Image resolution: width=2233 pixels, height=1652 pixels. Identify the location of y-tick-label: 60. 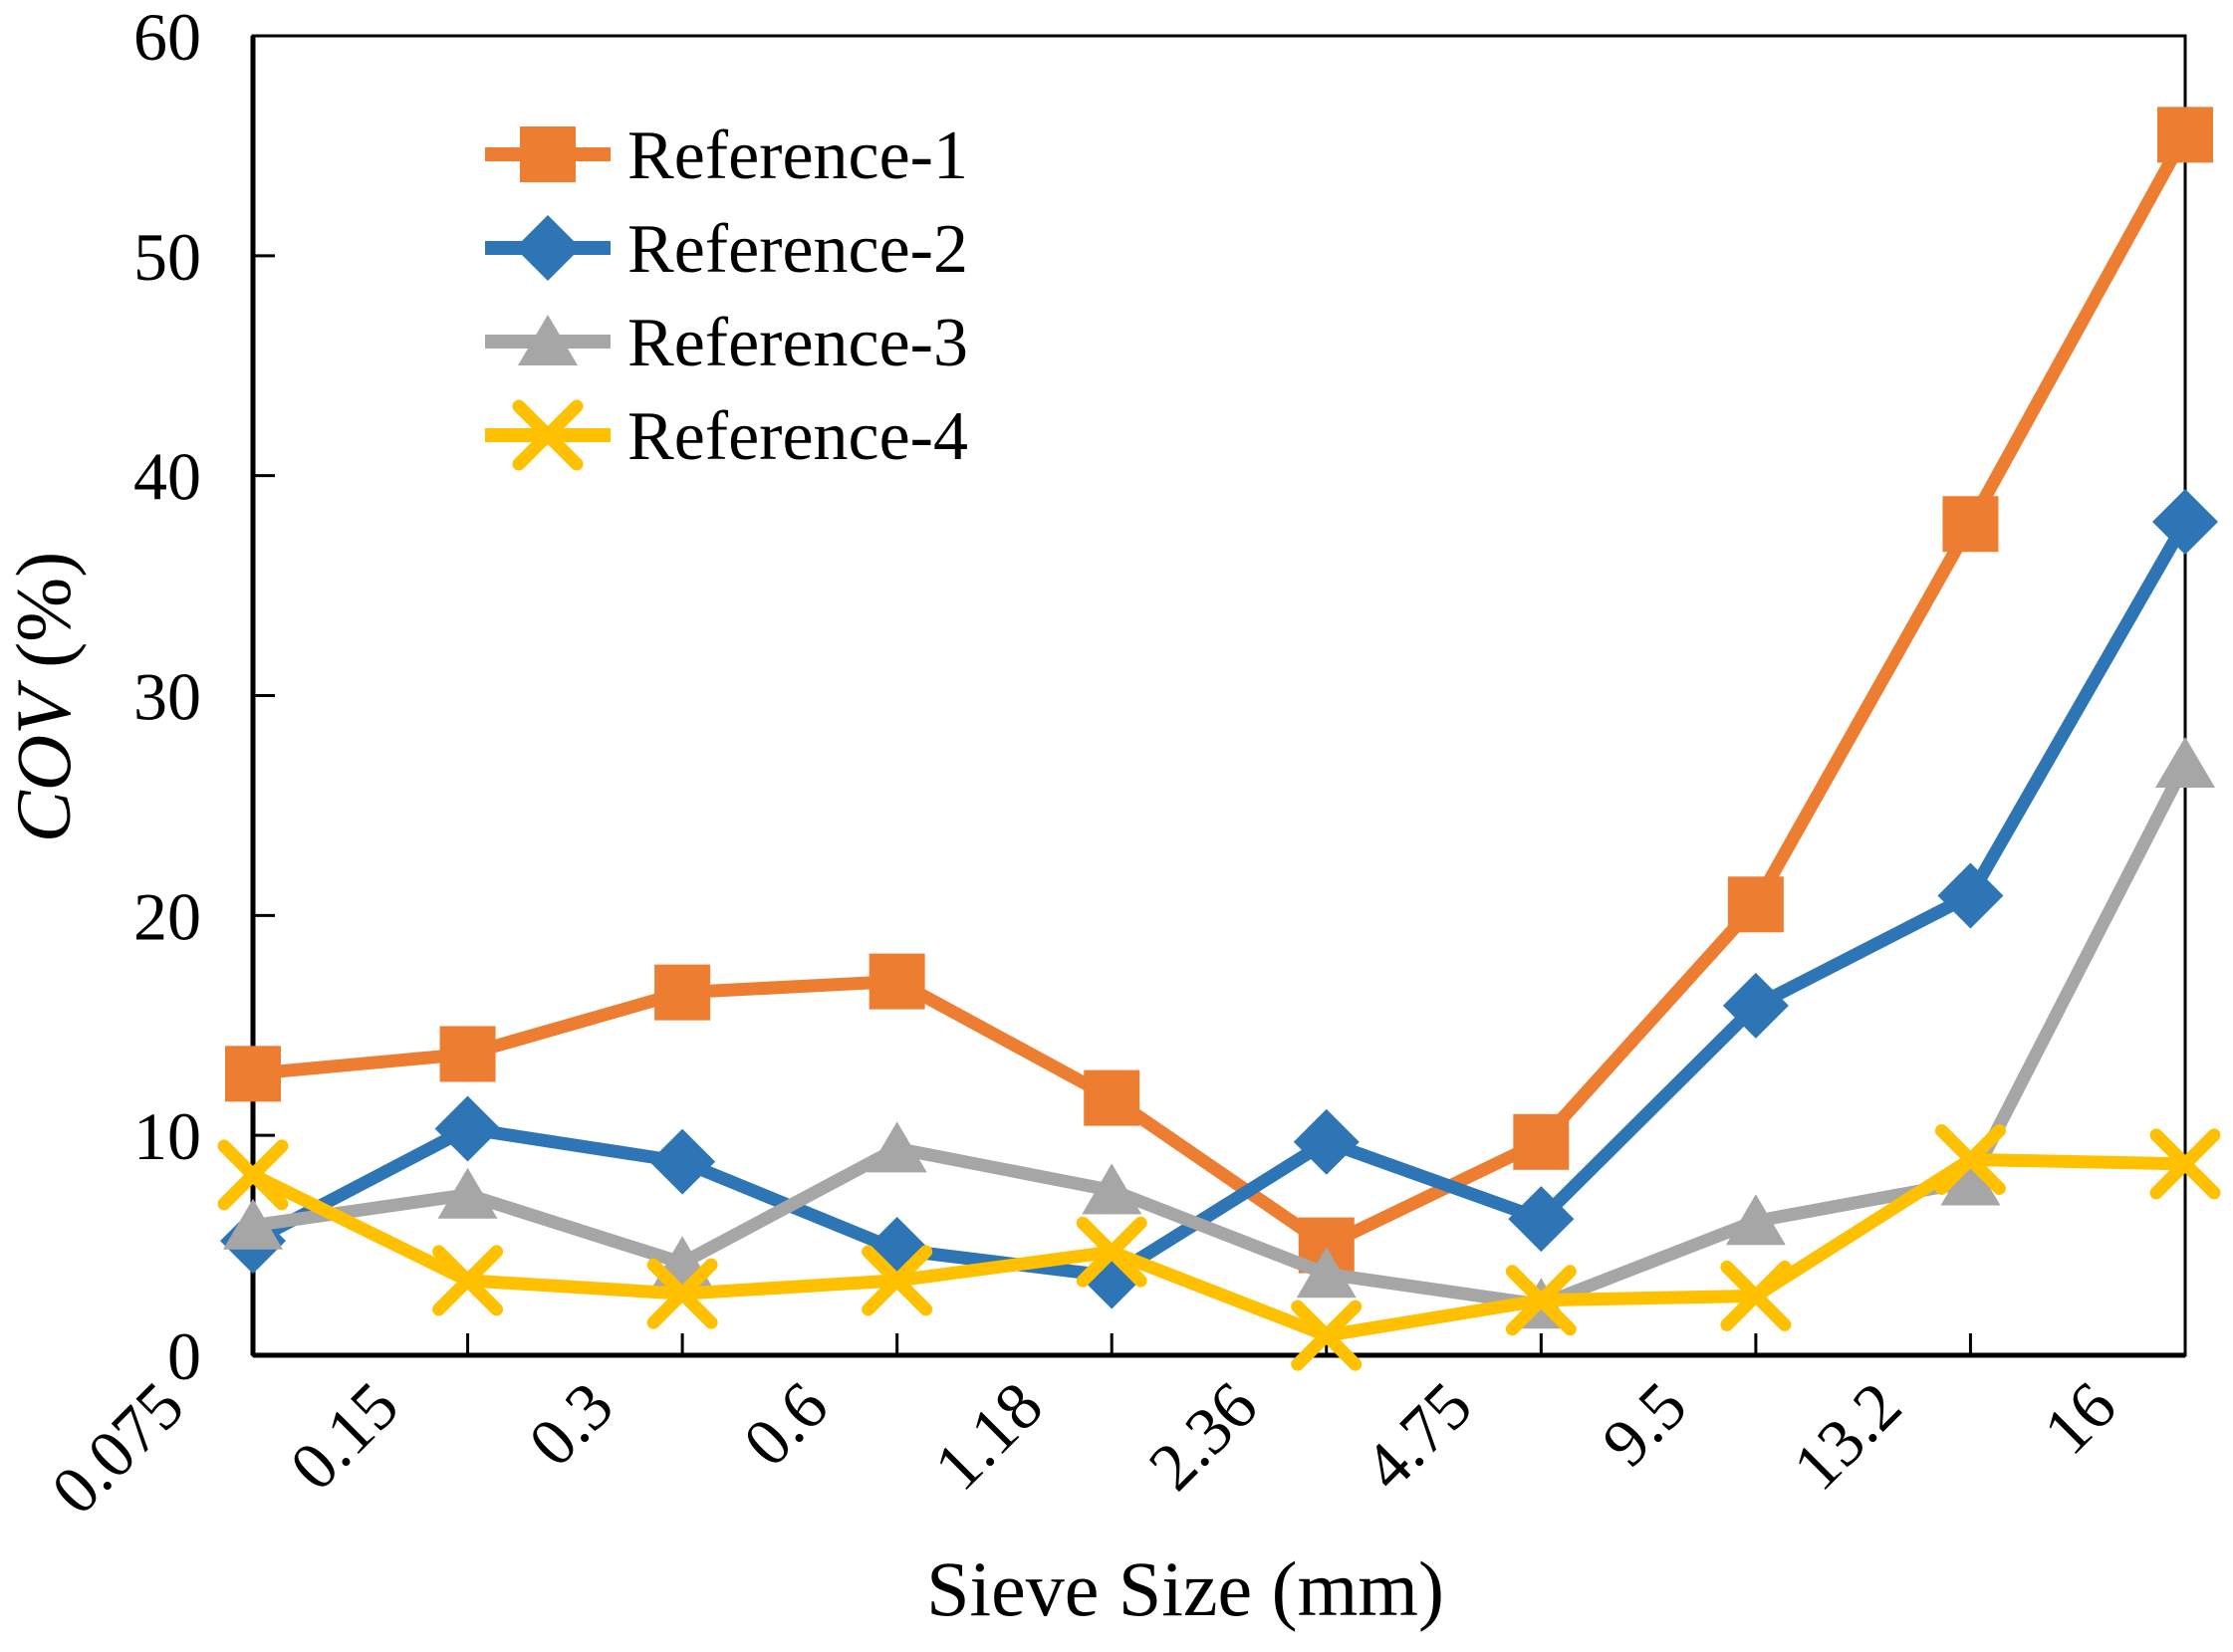
(167, 38).